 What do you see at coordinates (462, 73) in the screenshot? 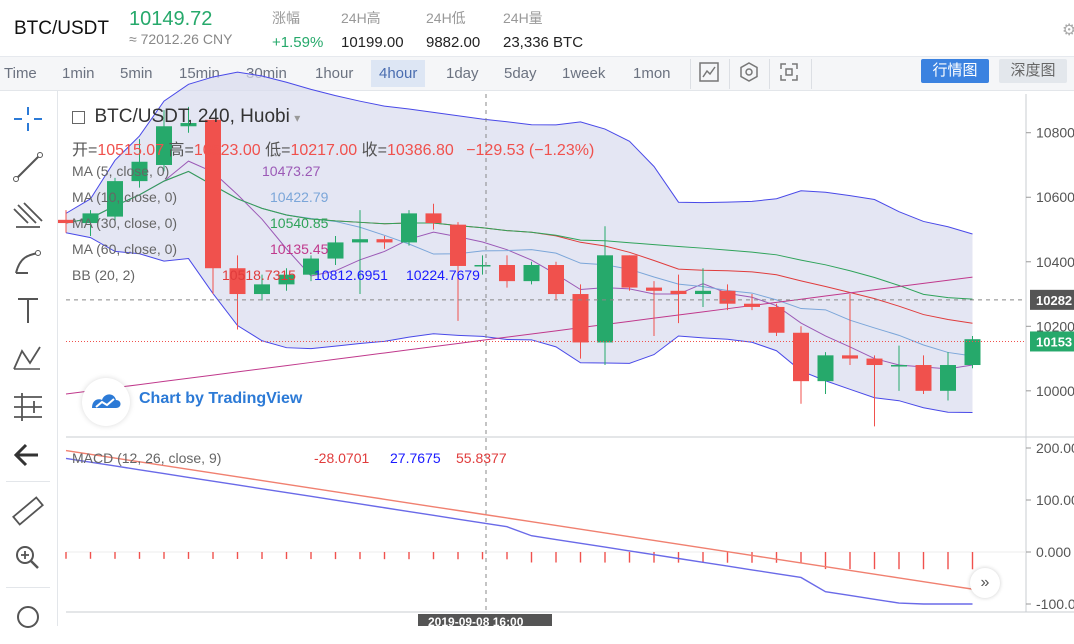
I see `timeframe-1day: 1day` at bounding box center [462, 73].